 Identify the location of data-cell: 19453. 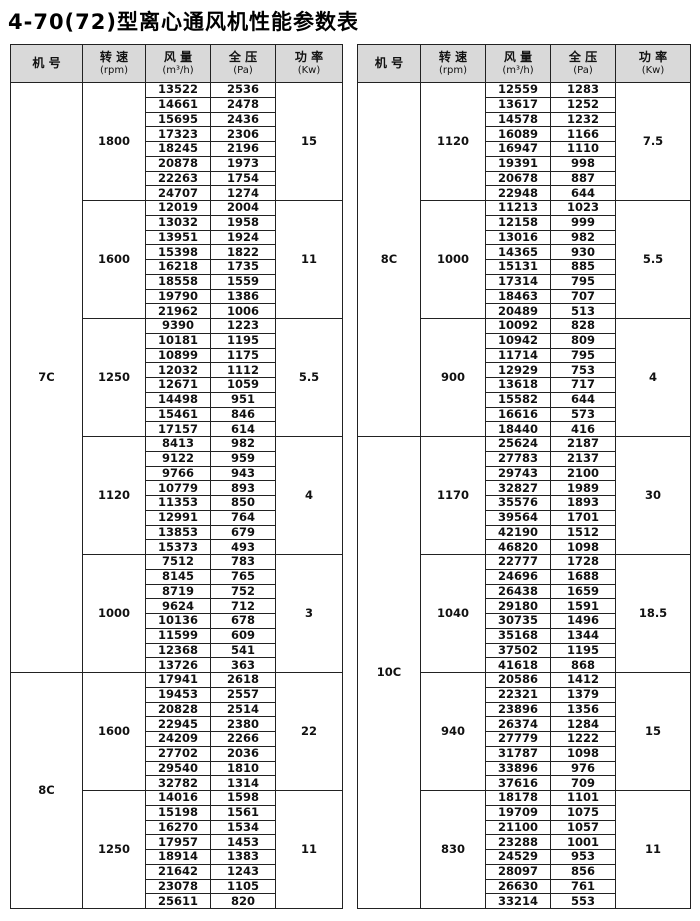
(178, 694).